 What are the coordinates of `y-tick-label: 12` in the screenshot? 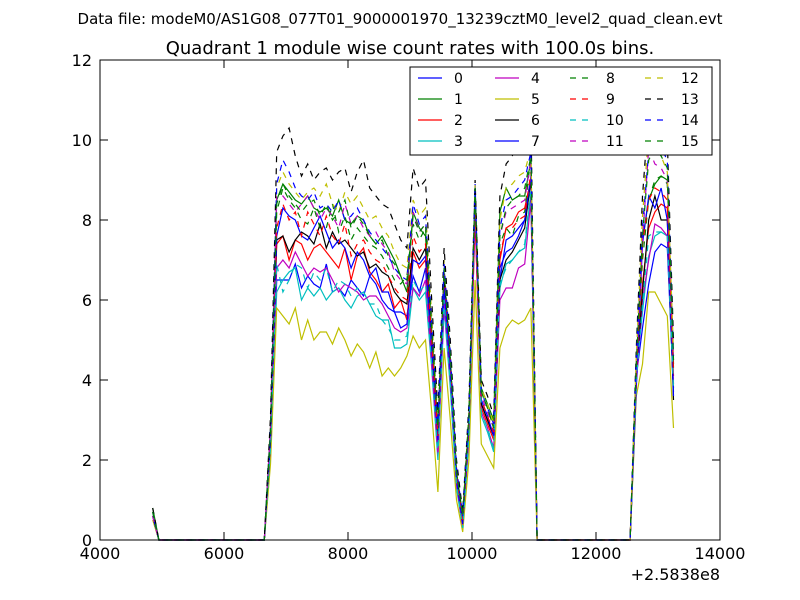 It's located at (82, 60).